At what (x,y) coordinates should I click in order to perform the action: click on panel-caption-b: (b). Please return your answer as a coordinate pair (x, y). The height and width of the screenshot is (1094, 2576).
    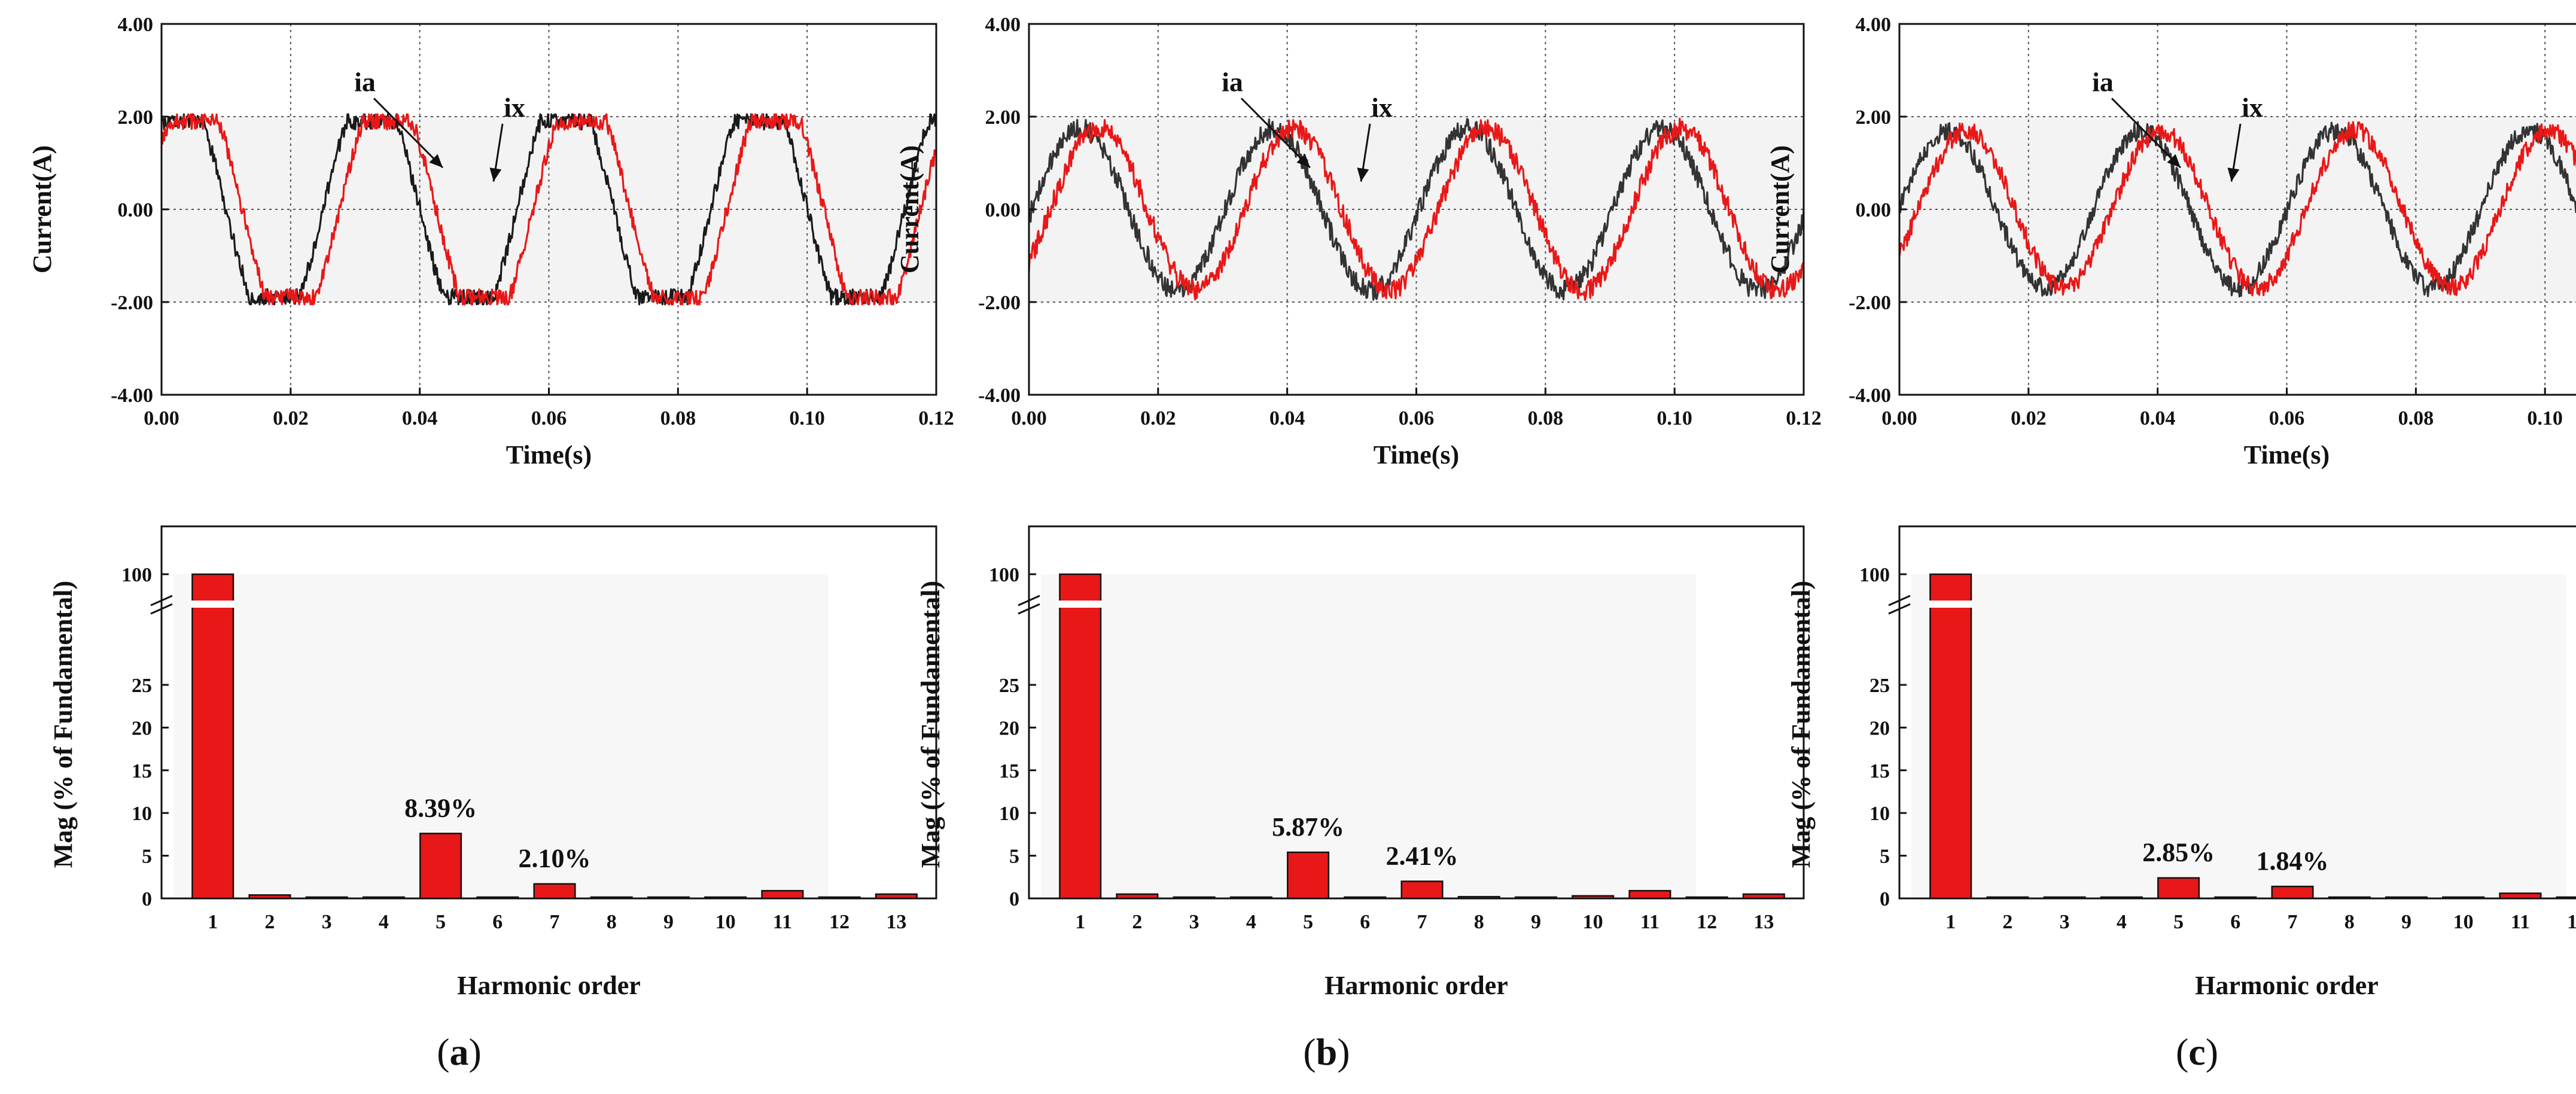
    Looking at the image, I should click on (1326, 1052).